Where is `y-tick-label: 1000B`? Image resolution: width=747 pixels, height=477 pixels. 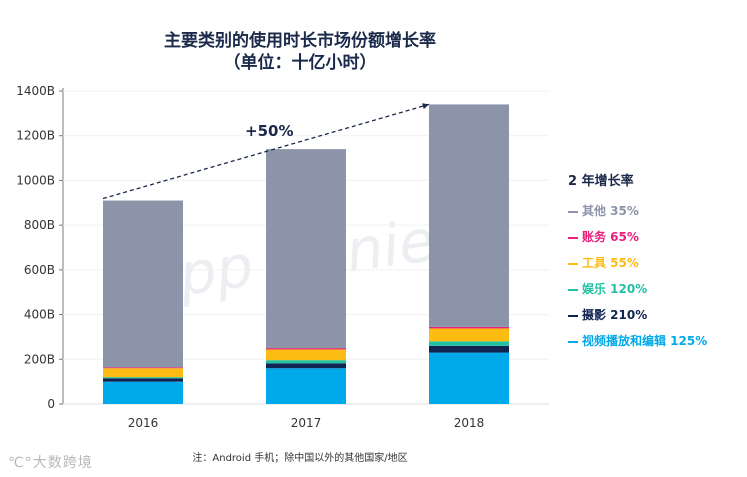
y-tick-label: 1000B is located at coordinates (35, 180).